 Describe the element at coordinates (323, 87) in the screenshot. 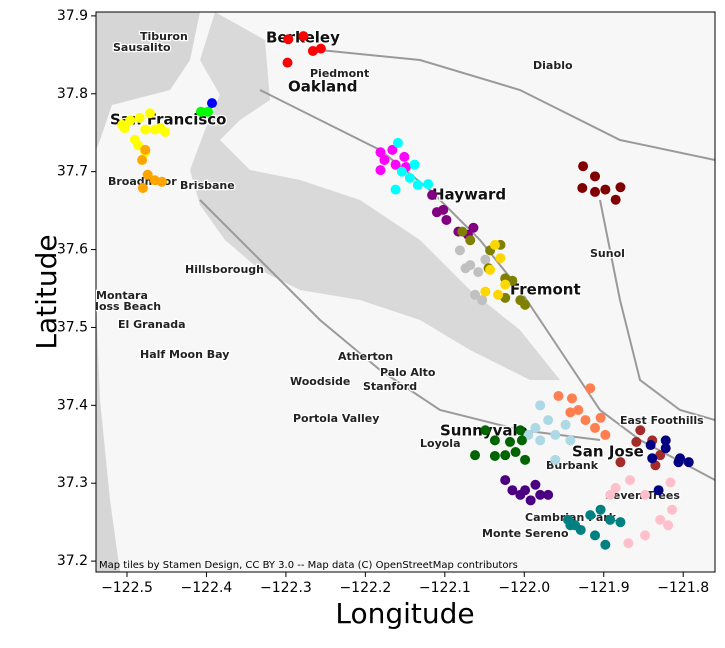

I see `place-label: Oakland` at that location.